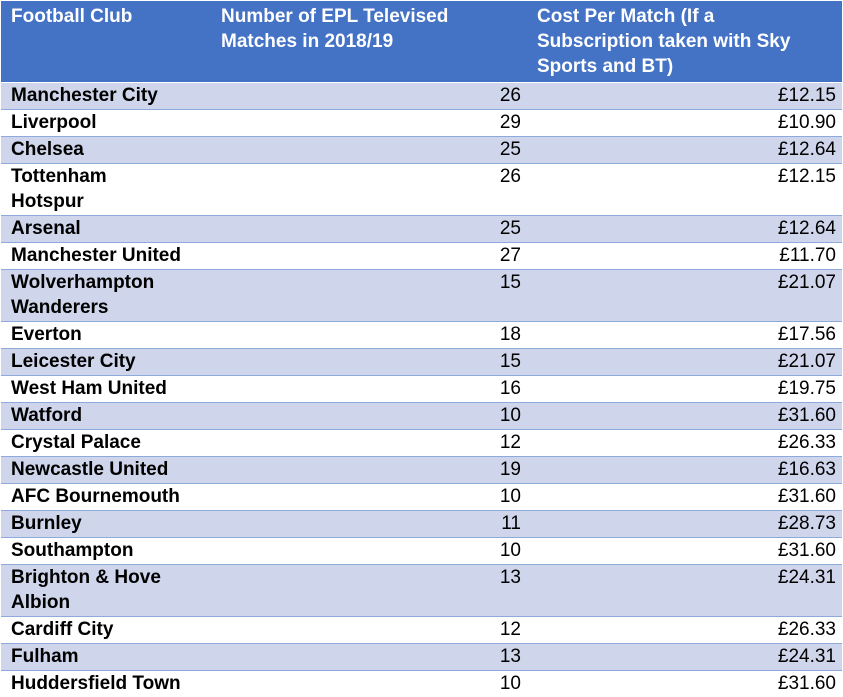 Image resolution: width=843 pixels, height=697 pixels. I want to click on table-row: Chelsea 25 £12.64, so click(421, 150).